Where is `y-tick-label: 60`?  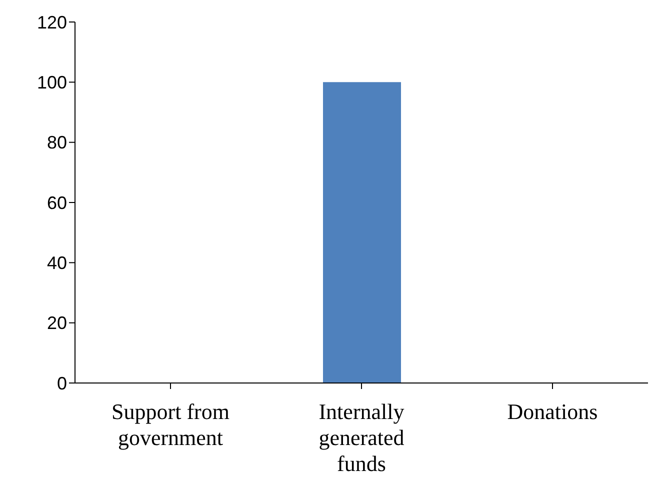 y-tick-label: 60 is located at coordinates (56, 202).